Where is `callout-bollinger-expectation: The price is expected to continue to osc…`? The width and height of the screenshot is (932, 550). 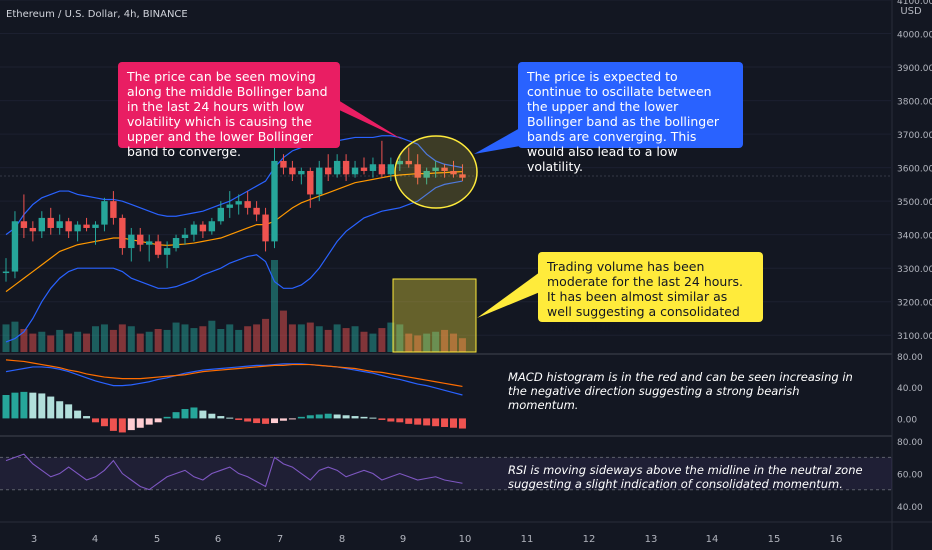
callout-bollinger-expectation: The price is expected to continue to osc… is located at coordinates (630, 118).